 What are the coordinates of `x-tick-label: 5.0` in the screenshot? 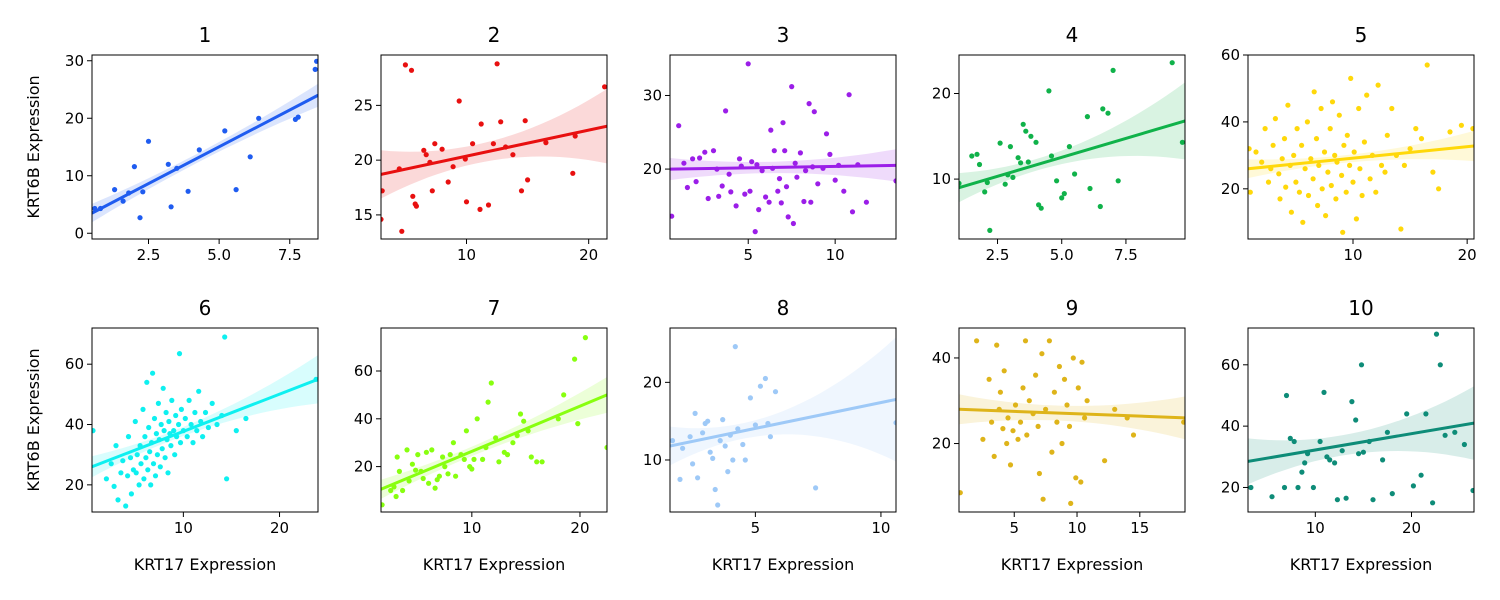 It's located at (219, 255).